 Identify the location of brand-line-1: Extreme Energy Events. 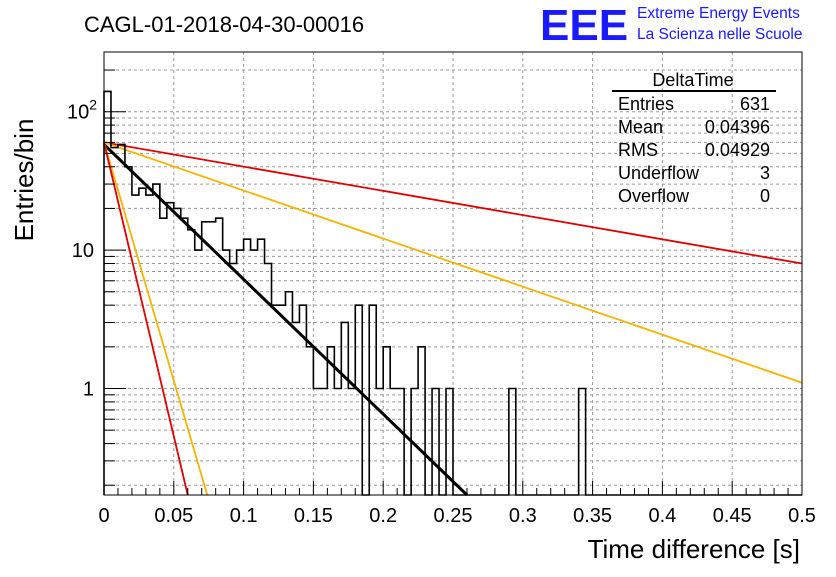
(718, 13).